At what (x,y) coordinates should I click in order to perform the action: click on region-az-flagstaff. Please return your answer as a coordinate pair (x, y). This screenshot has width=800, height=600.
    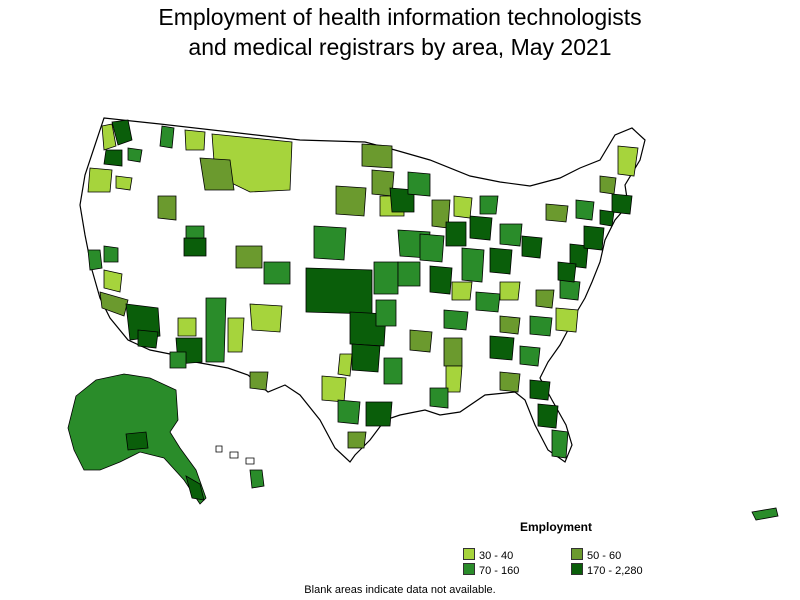
    Looking at the image, I should click on (187, 327).